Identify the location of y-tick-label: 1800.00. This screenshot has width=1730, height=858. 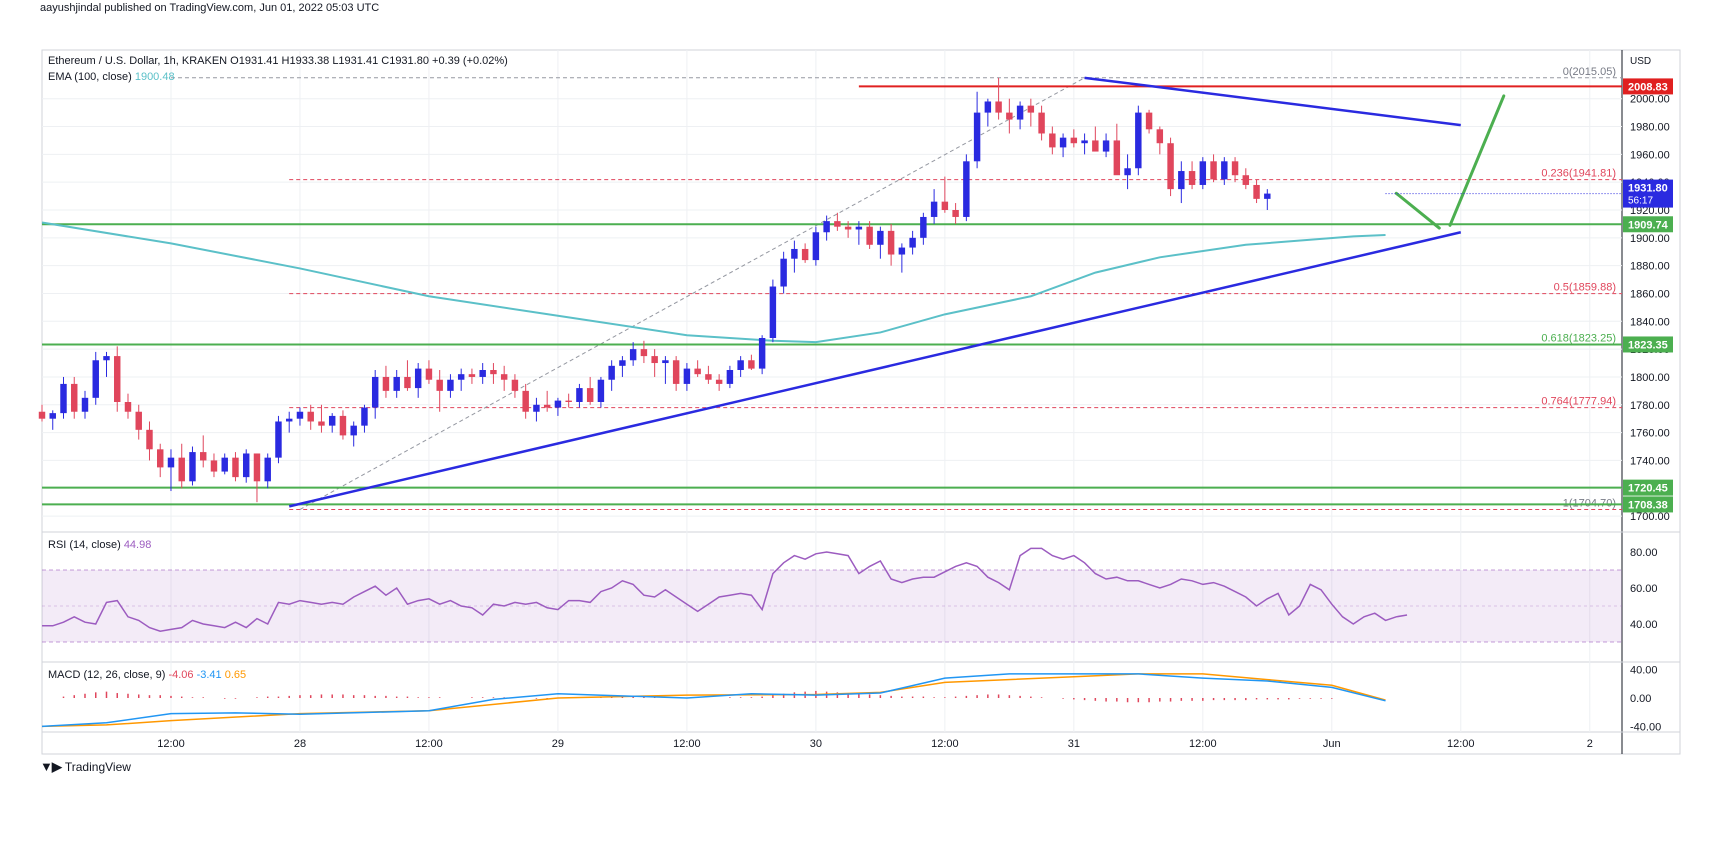
(1650, 378).